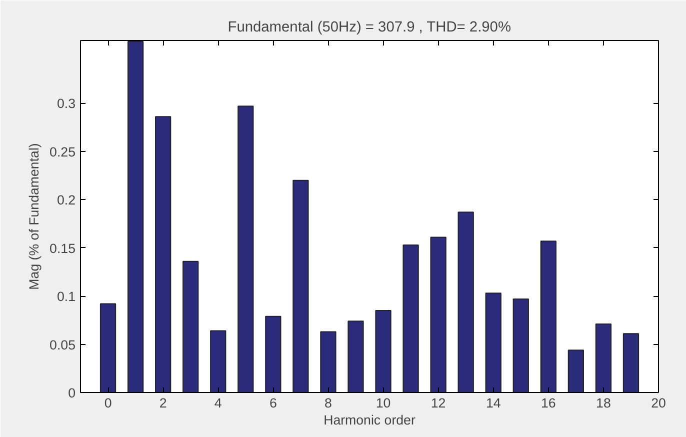  What do you see at coordinates (438, 403) in the screenshot?
I see `x-tick-label: 12` at bounding box center [438, 403].